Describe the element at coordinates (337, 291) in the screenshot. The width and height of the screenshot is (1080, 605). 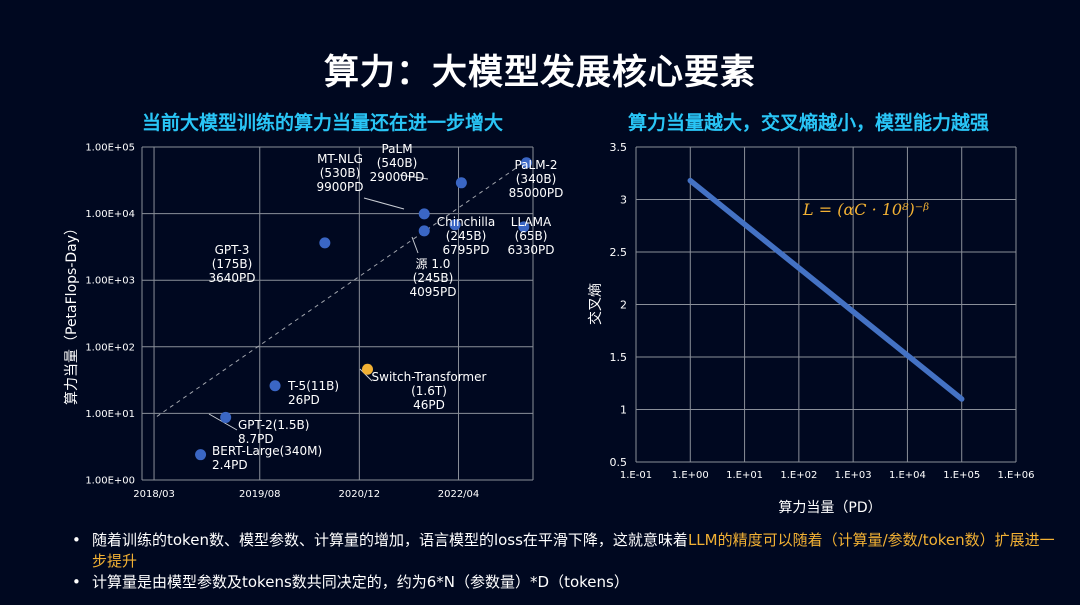
I see `trendline` at that location.